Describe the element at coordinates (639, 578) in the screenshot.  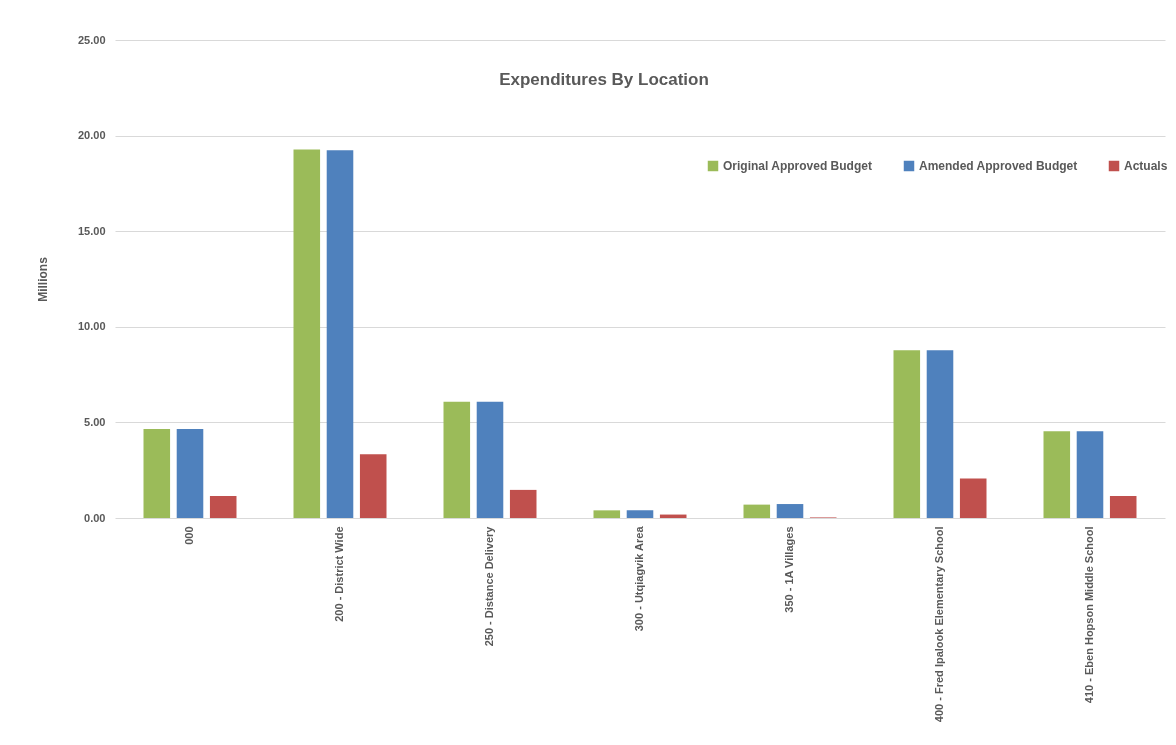
I see `x-tick-label: 300 - Utqiagvik Area` at that location.